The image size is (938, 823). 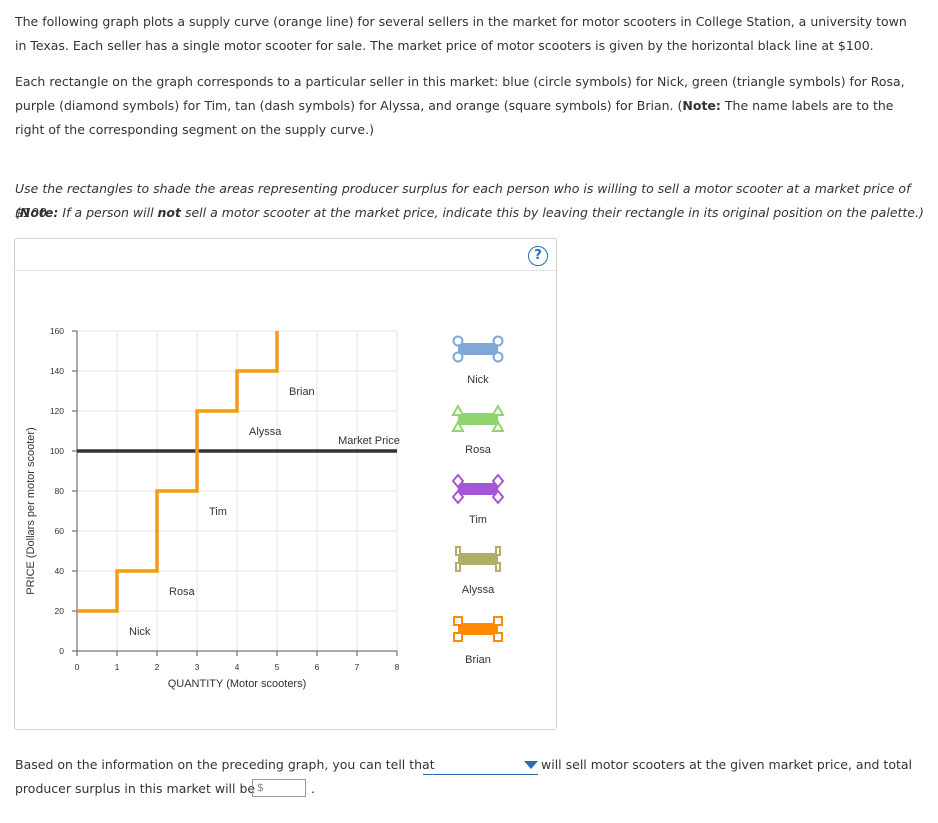 What do you see at coordinates (478, 429) in the screenshot?
I see `palette-item-rosa: Rosa` at bounding box center [478, 429].